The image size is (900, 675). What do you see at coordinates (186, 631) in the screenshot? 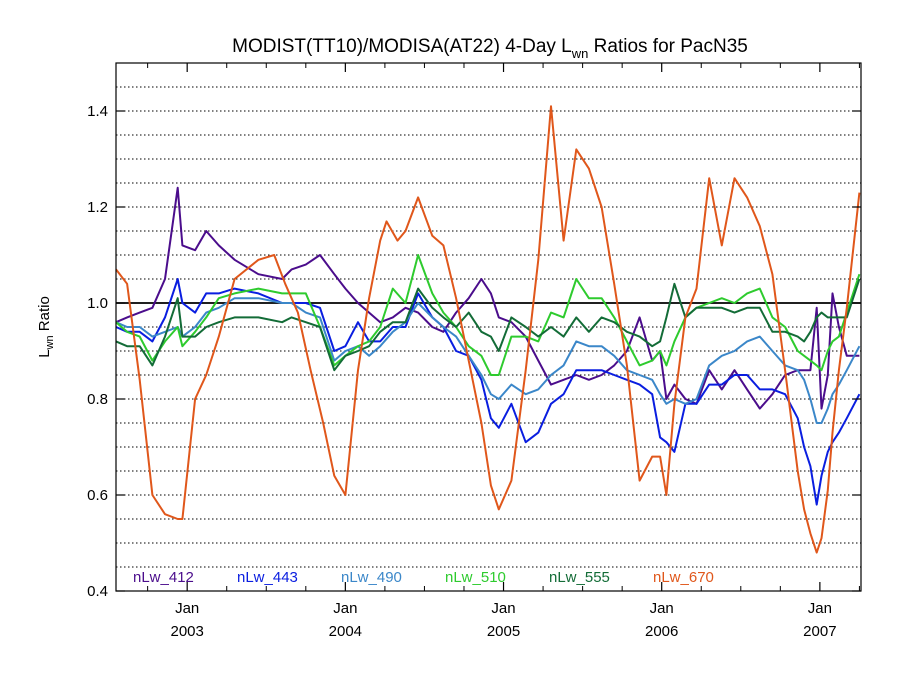
I see `x-tick-year-label: 2003` at bounding box center [186, 631].